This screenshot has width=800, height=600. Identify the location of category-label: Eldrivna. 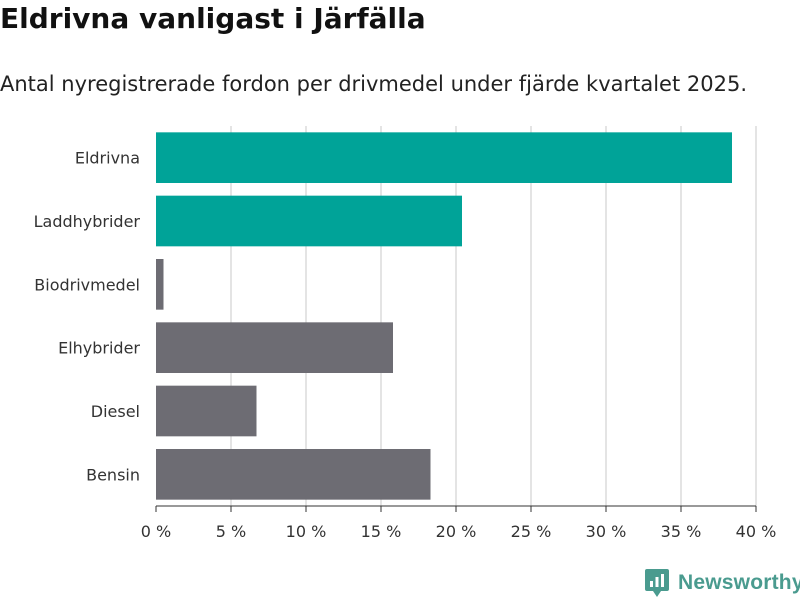
(107, 158).